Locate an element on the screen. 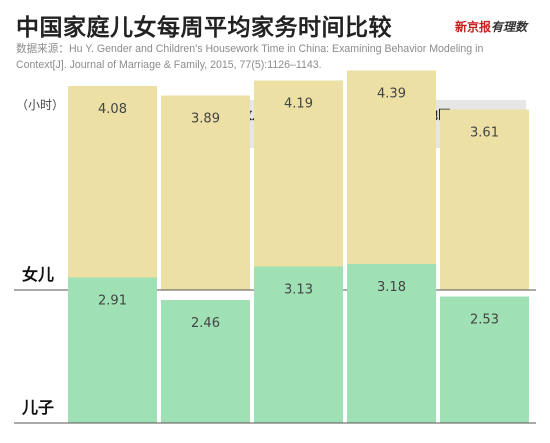  logo-part1: 新京报 is located at coordinates (473, 27).